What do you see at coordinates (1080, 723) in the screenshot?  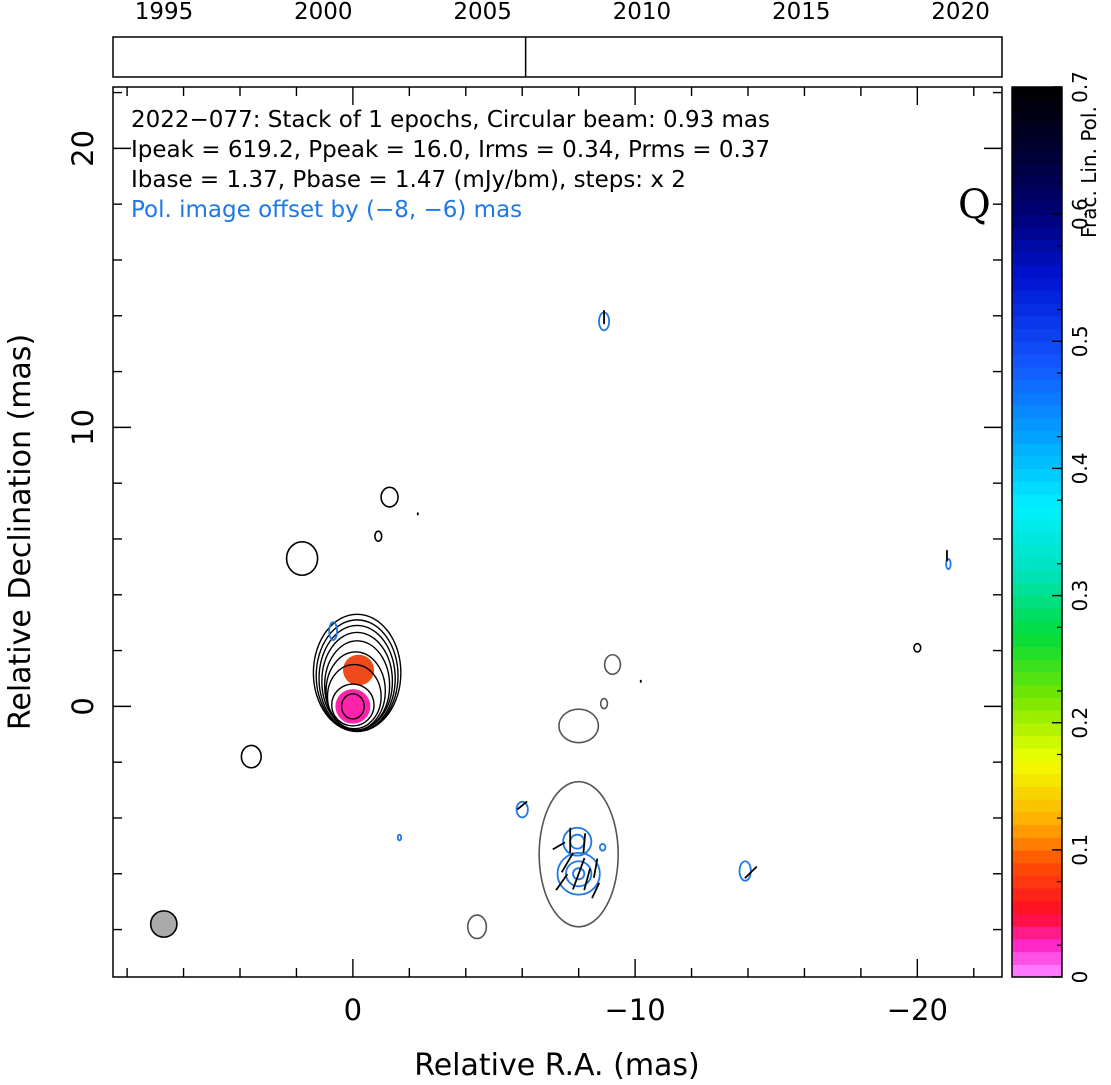 I see `colorbar-tick-label: 0.2` at bounding box center [1080, 723].